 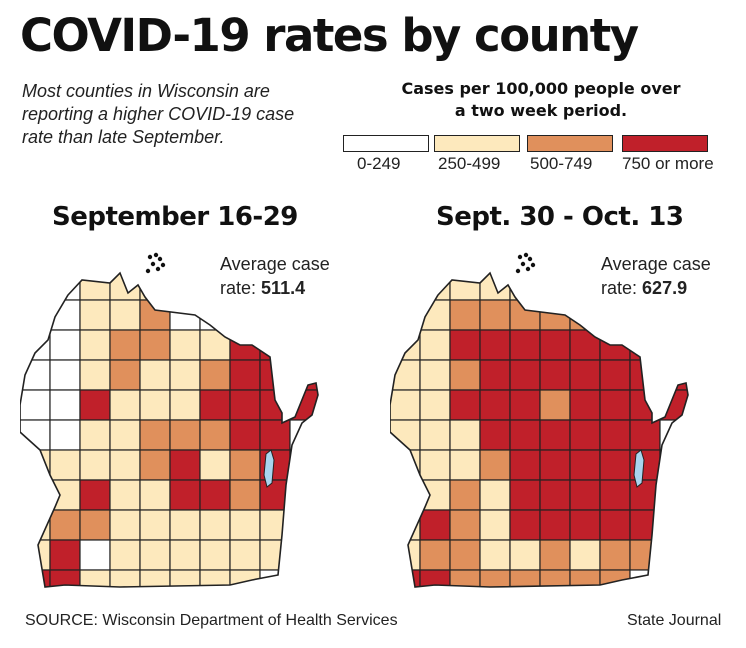 What do you see at coordinates (238, 288) in the screenshot?
I see `average-rate-september-label: rate:` at bounding box center [238, 288].